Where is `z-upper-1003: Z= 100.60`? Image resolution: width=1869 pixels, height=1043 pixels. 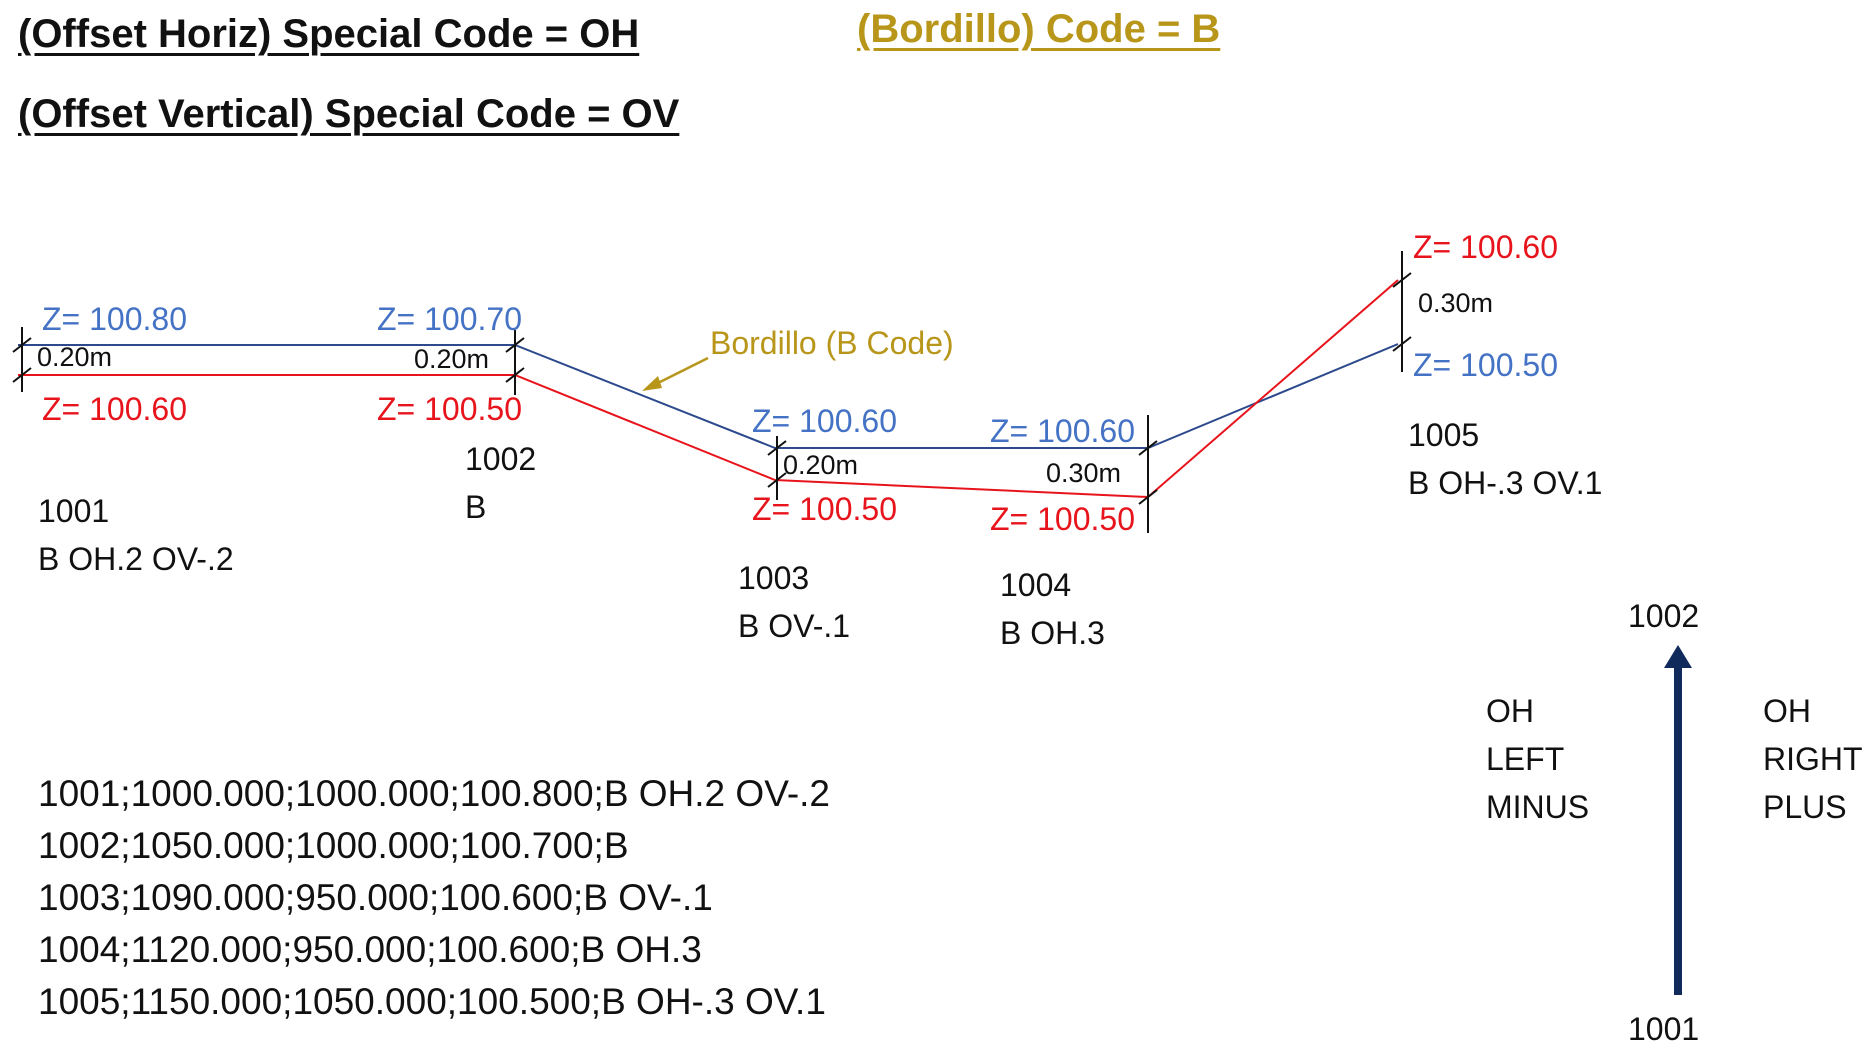
z-upper-1003: Z= 100.60 is located at coordinates (824, 421).